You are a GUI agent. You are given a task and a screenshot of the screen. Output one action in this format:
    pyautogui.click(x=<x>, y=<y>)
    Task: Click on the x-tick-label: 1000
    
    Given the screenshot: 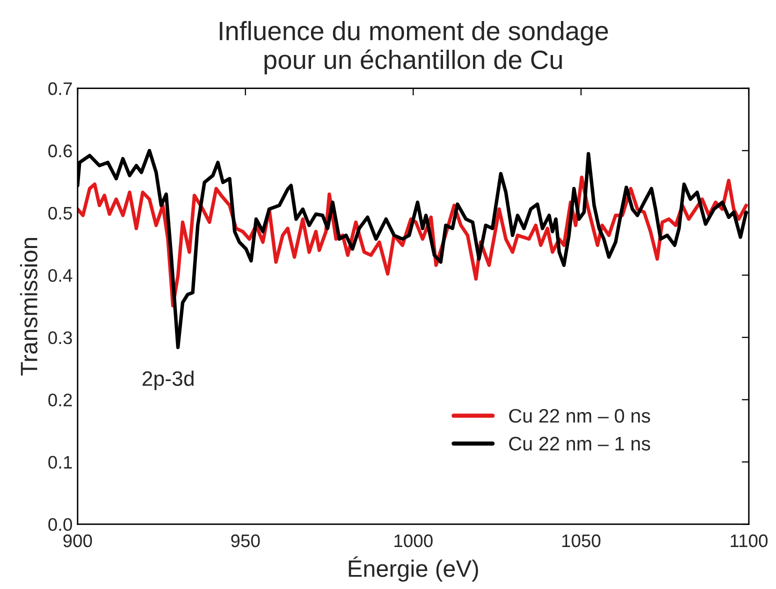 What is the action you would take?
    pyautogui.click(x=413, y=541)
    